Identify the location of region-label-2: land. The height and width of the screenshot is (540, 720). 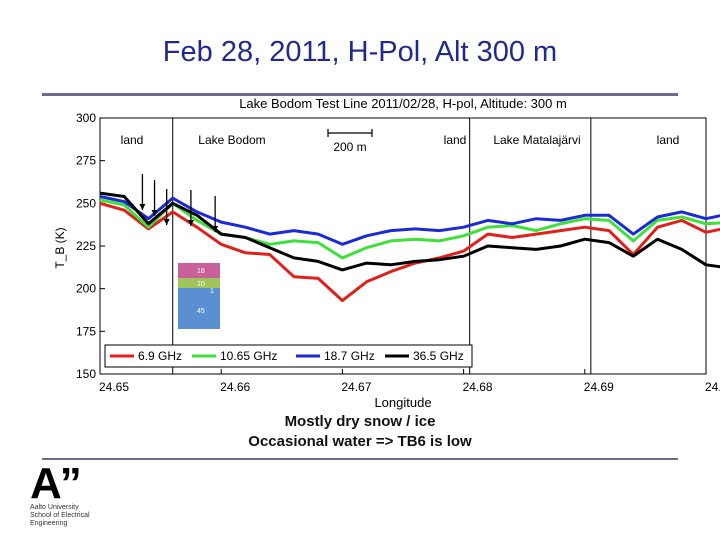
(455, 140).